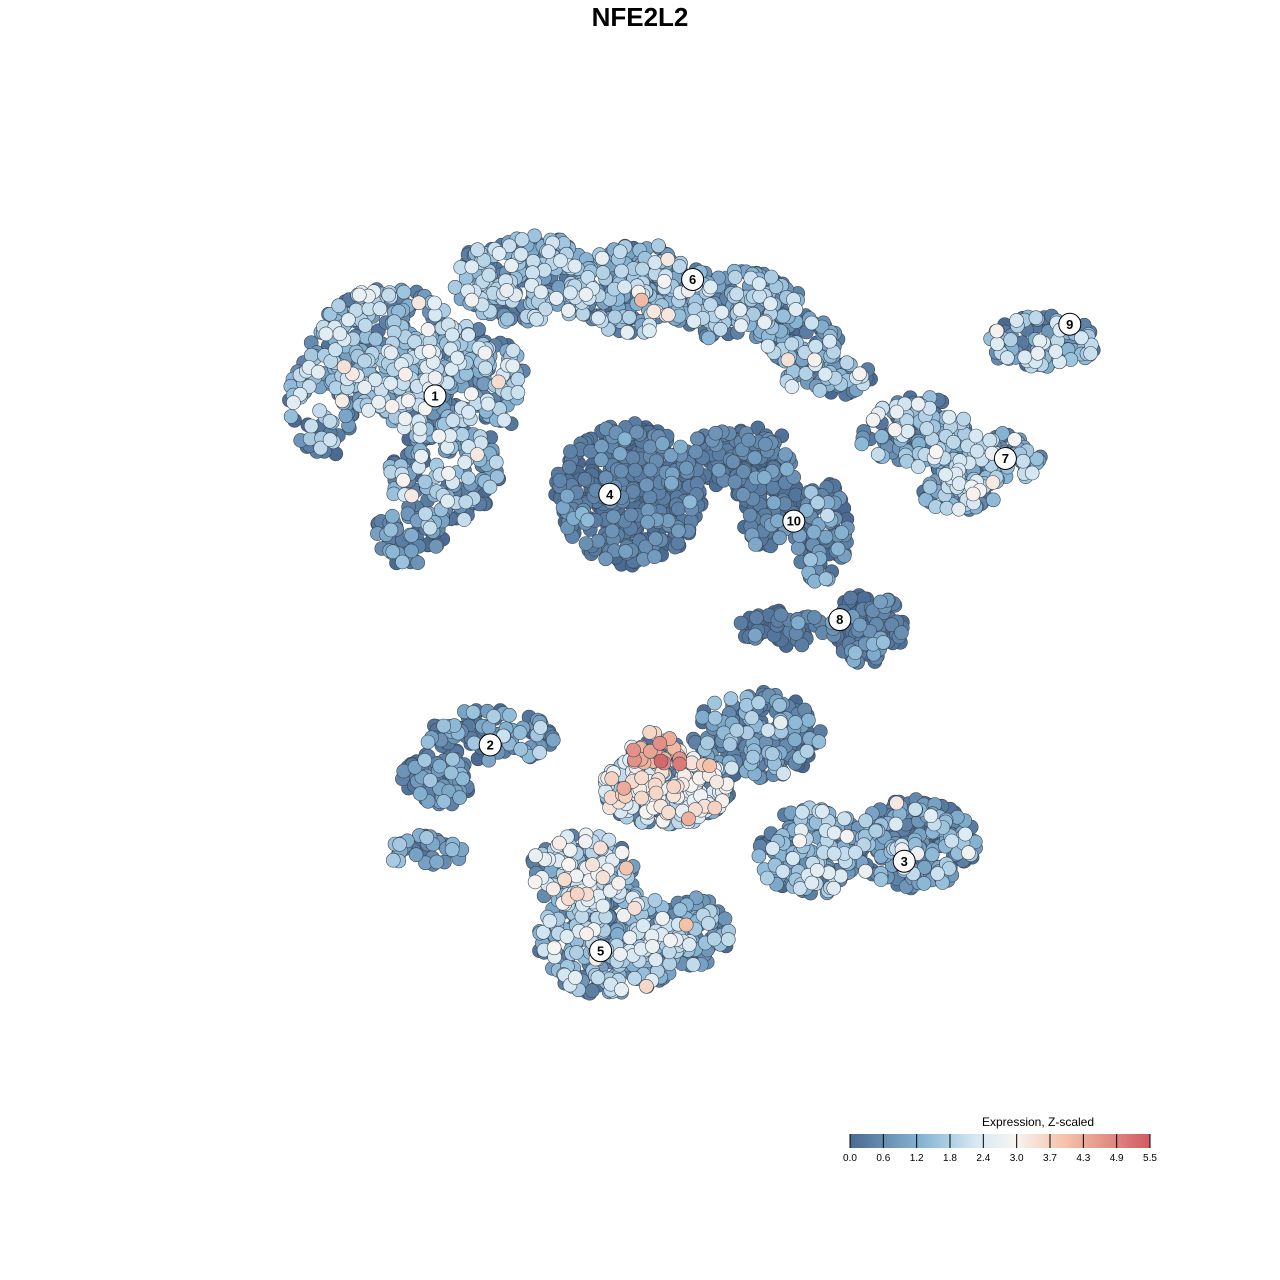 The width and height of the screenshot is (1280, 1280). I want to click on legend-tick-label: 5.5, so click(1150, 1158).